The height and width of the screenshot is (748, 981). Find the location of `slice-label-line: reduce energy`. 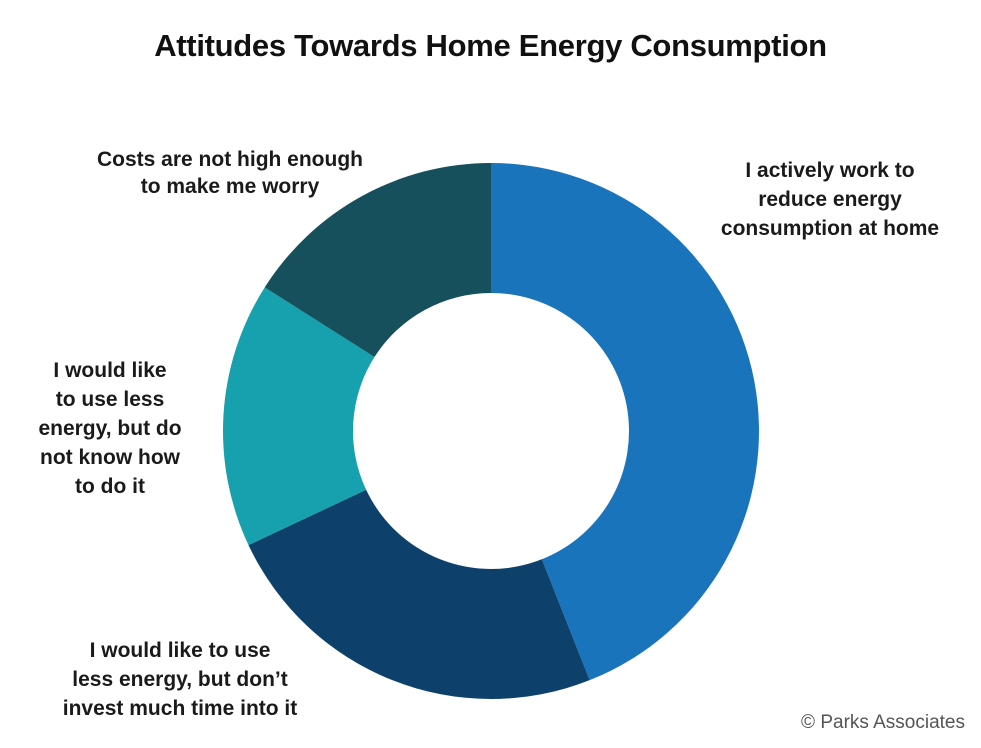

slice-label-line: reduce energy is located at coordinates (830, 199).